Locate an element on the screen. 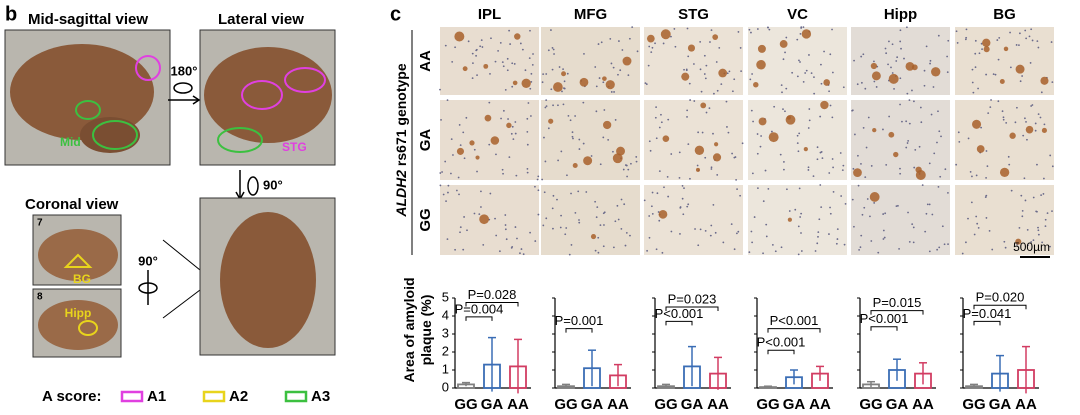 The width and height of the screenshot is (1080, 415). rotate-90-down: 90° is located at coordinates (259, 185).